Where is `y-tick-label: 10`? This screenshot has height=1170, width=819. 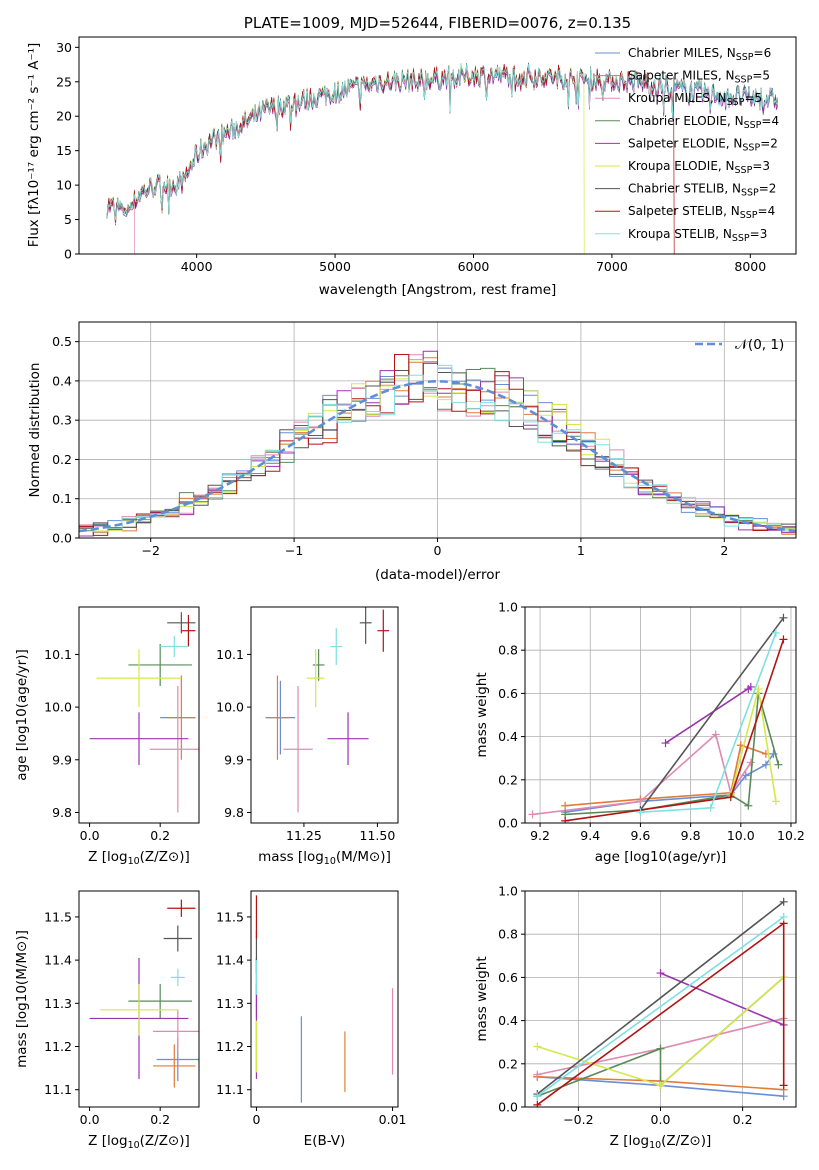 y-tick-label: 10 is located at coordinates (64, 185).